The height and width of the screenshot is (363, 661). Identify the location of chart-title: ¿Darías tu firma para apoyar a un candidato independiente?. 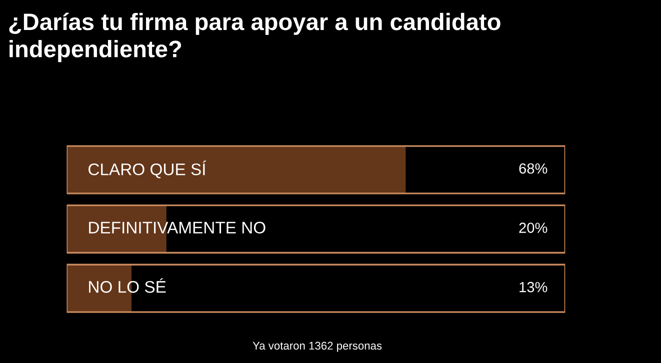
(254, 37).